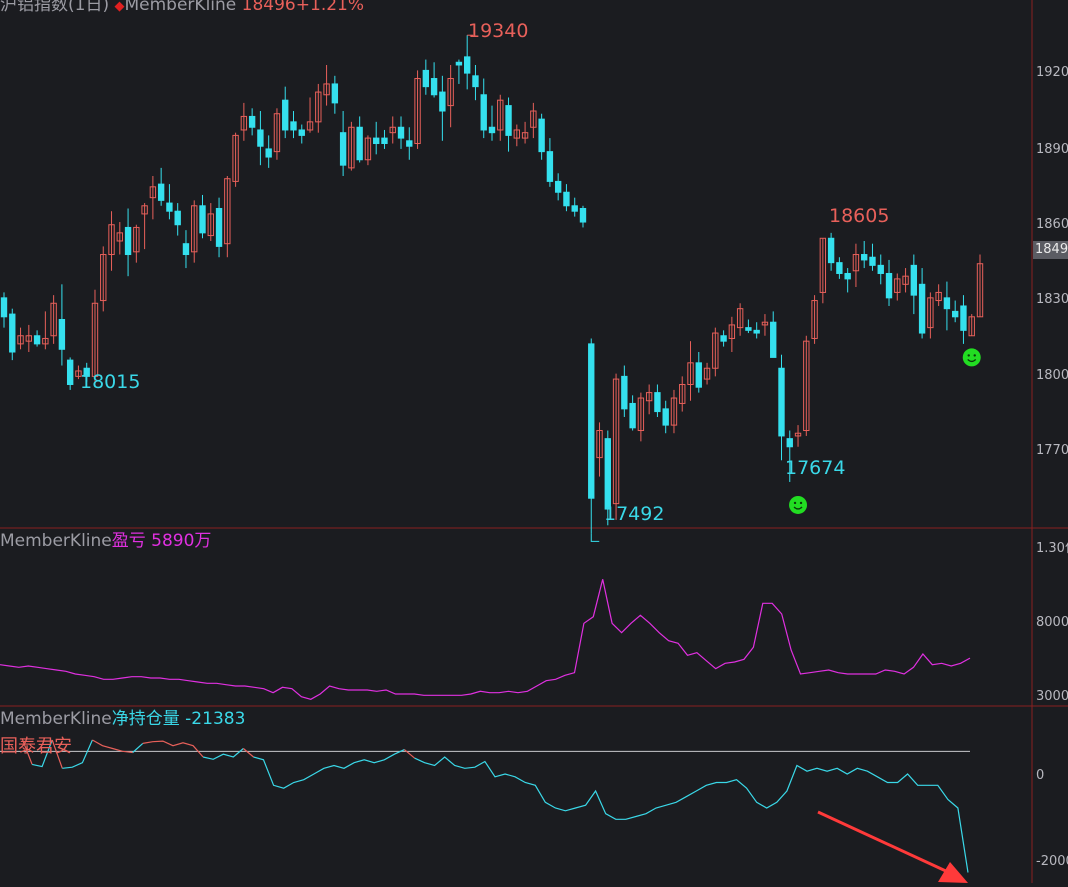  What do you see at coordinates (181, 541) in the screenshot?
I see `pnl-value: 5890万` at bounding box center [181, 541].